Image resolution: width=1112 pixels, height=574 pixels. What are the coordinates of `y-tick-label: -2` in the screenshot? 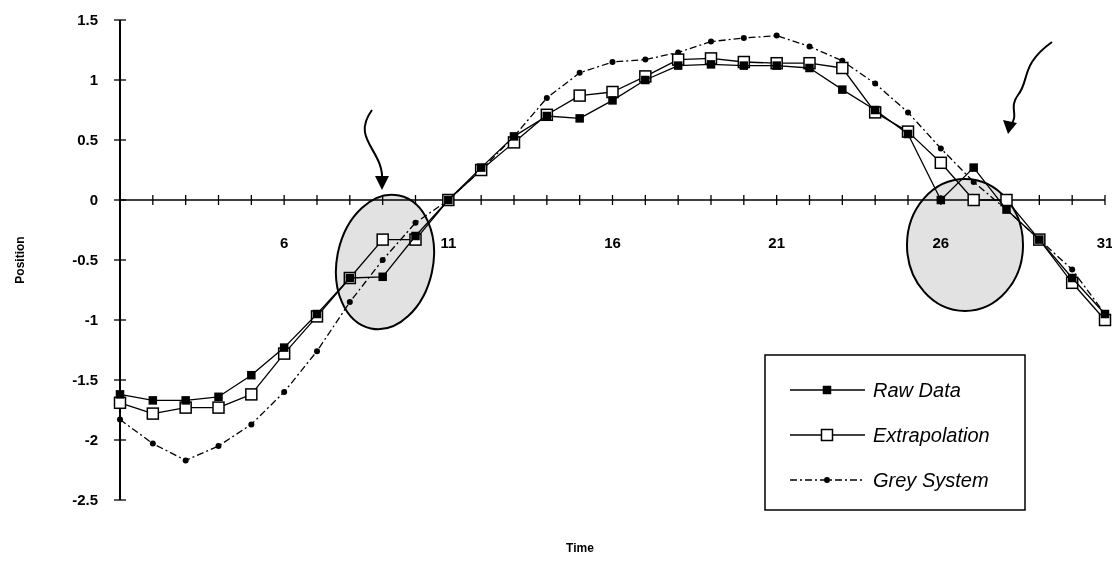 It's located at (91, 439).